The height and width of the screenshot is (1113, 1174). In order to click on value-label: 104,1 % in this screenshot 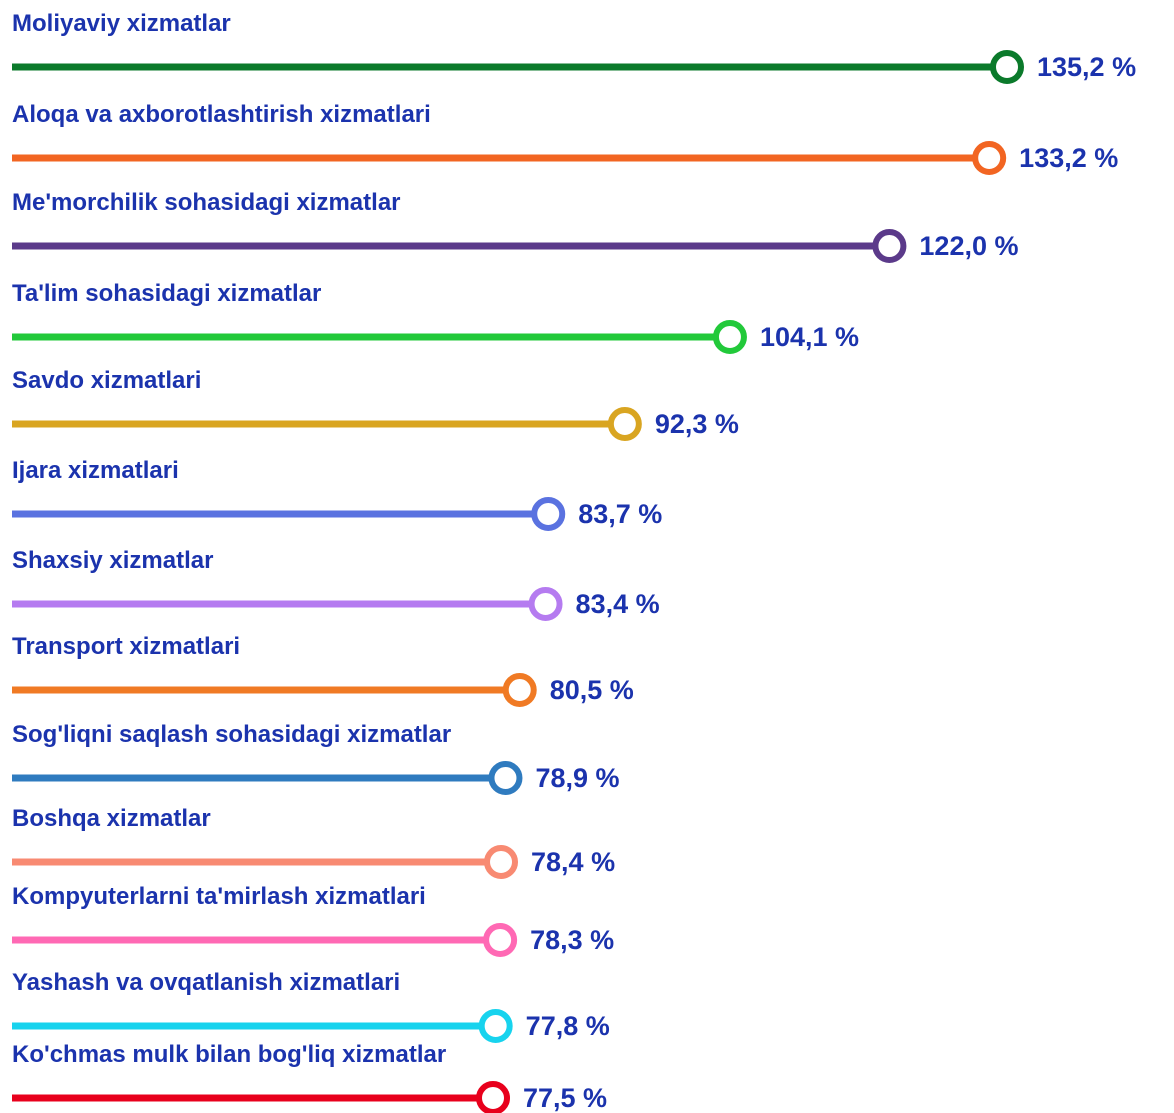, I will do `click(809, 337)`.